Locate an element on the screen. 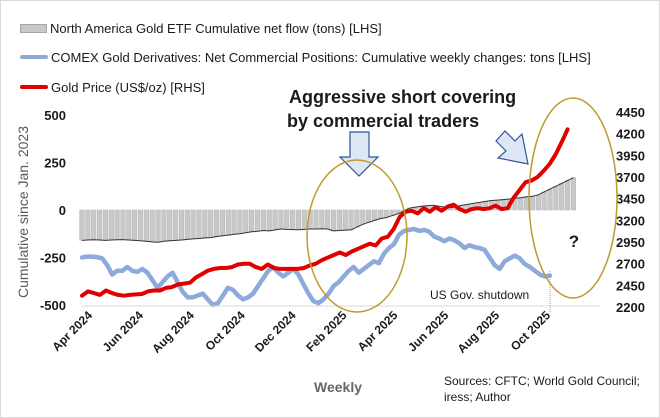 This screenshot has height=418, width=660. legend-swatch-gold is located at coordinates (34, 87).